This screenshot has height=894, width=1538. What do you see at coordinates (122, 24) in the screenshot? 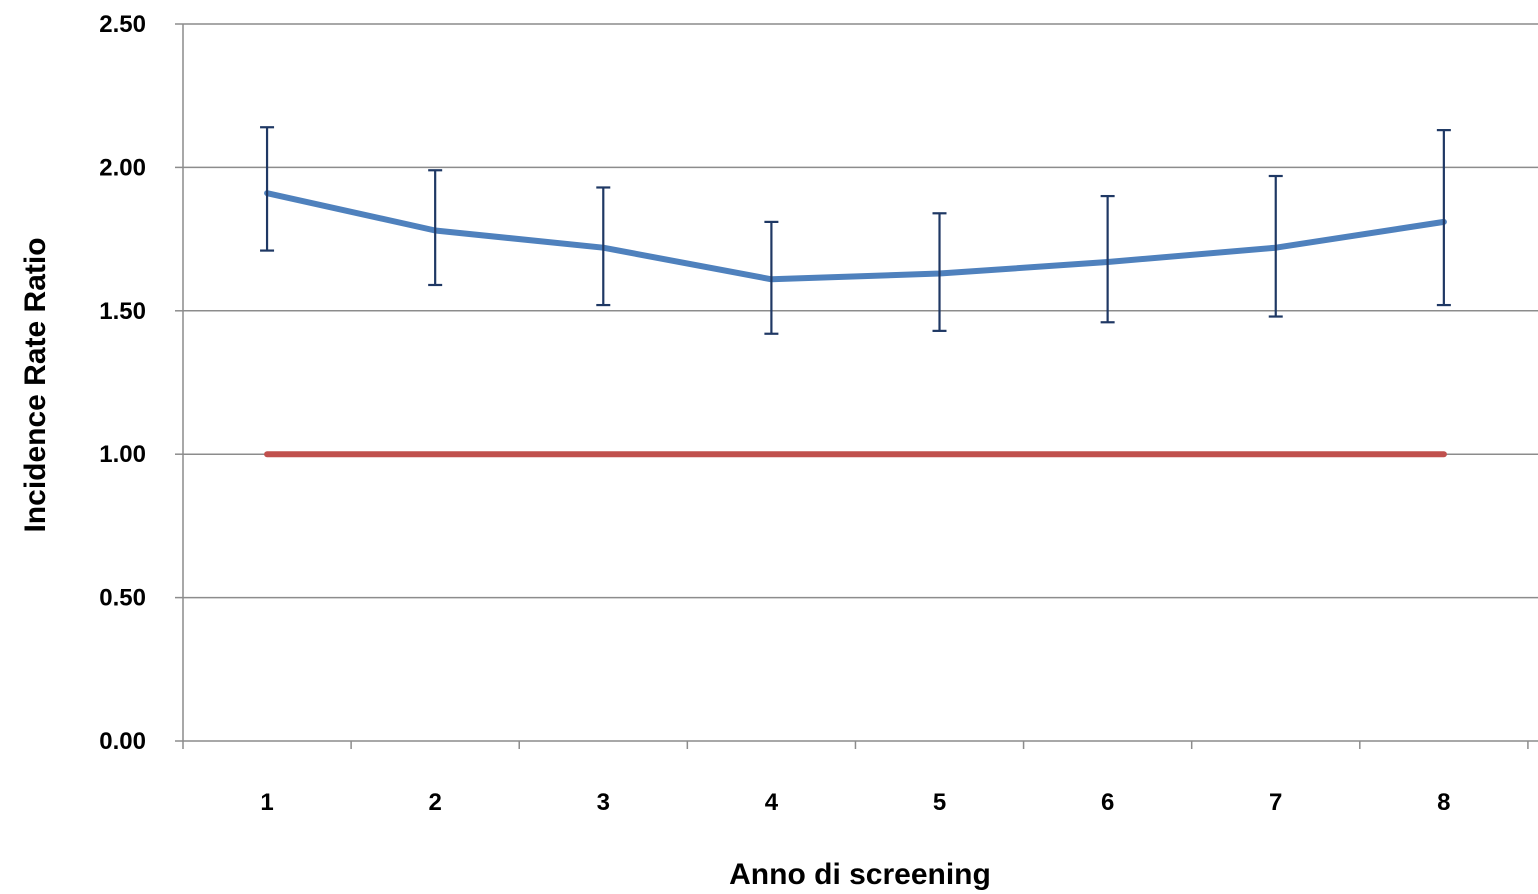
I see `y-tick-label: 2.50` at bounding box center [122, 24].